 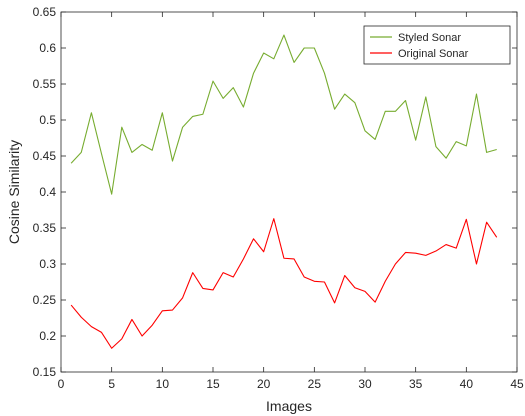 I want to click on x-tick-label: 20, so click(x=264, y=384).